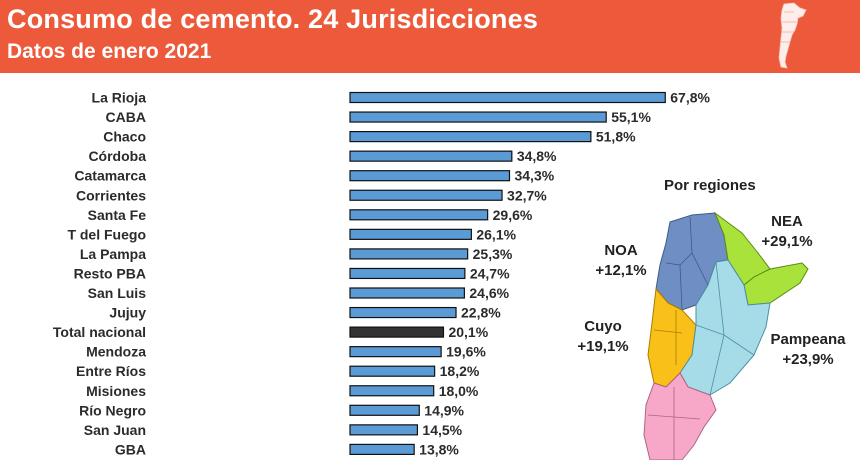  Describe the element at coordinates (113, 254) in the screenshot. I see `category-label: La Pampa` at that location.